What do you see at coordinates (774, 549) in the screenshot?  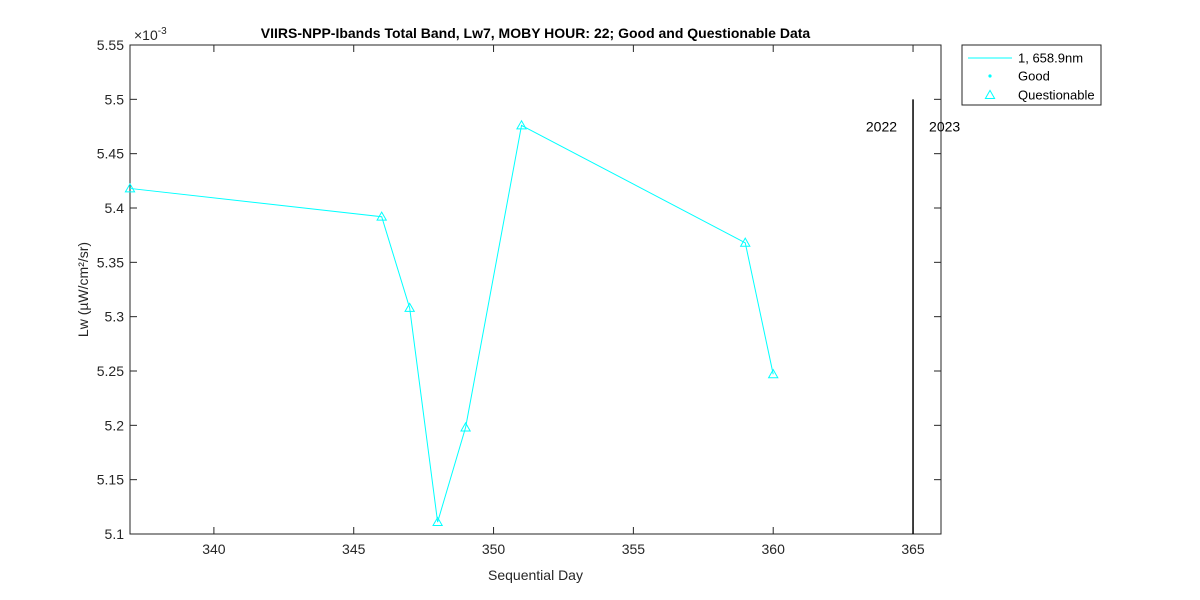 I see `x-tick-label: 360` at bounding box center [774, 549].